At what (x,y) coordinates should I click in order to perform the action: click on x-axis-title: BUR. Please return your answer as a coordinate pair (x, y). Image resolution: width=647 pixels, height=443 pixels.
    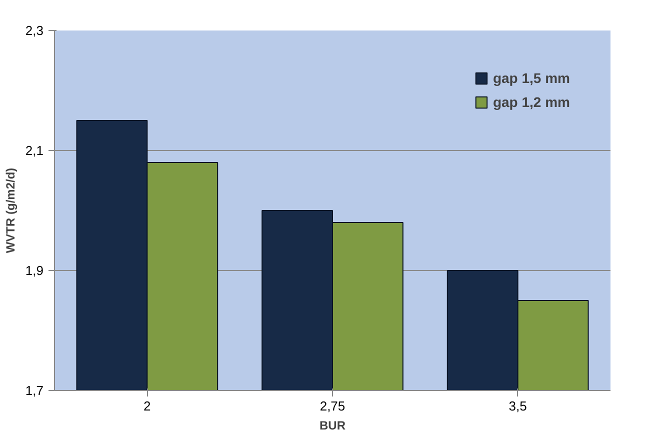
    Looking at the image, I should click on (333, 425).